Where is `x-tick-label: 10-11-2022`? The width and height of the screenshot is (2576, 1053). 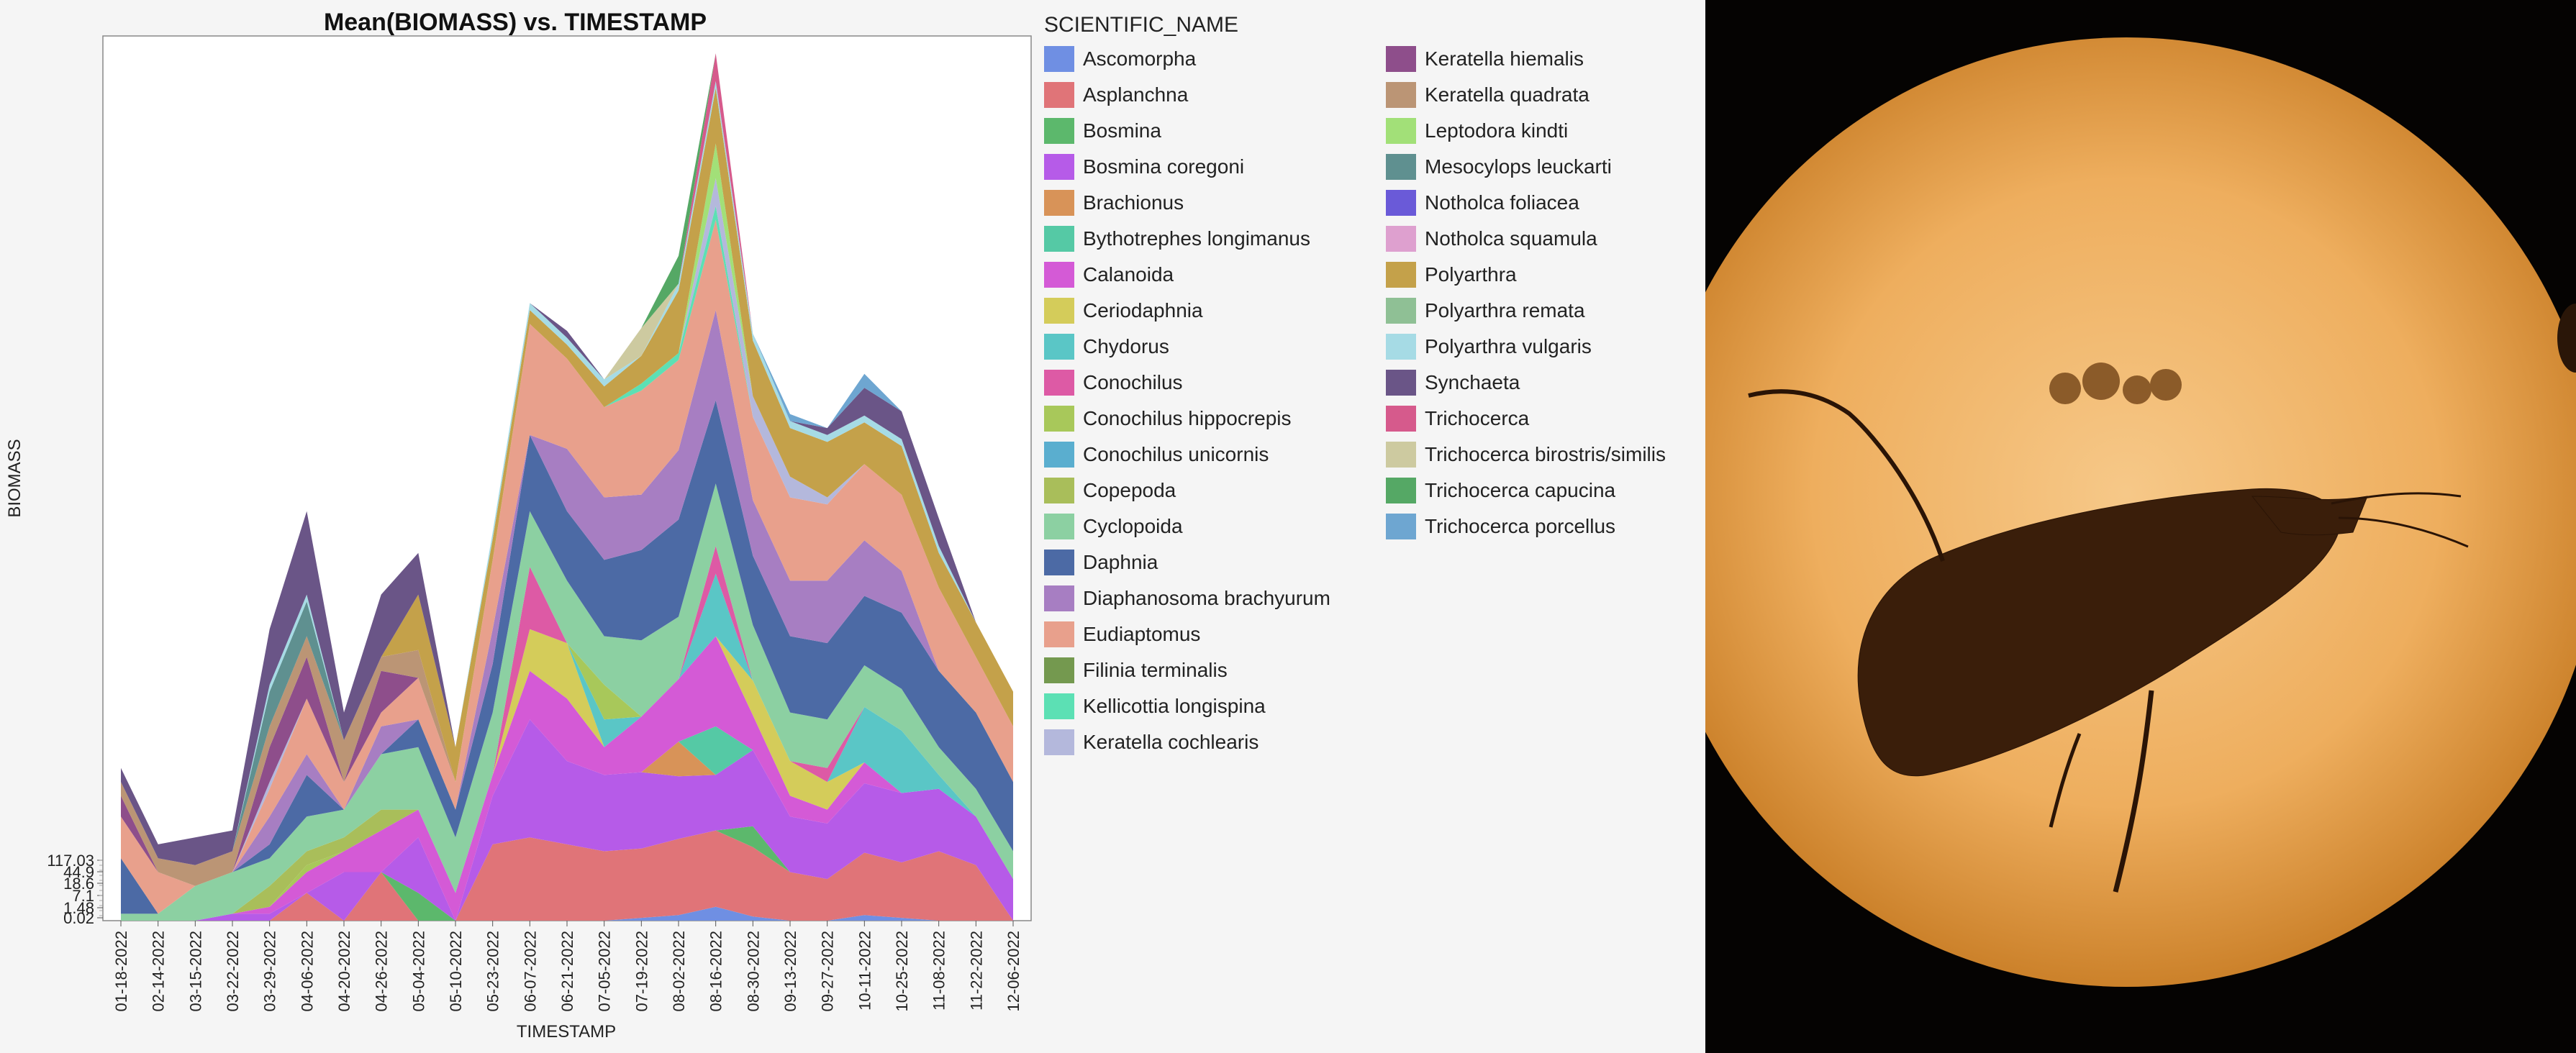 x-tick-label: 10-11-2022 is located at coordinates (865, 971).